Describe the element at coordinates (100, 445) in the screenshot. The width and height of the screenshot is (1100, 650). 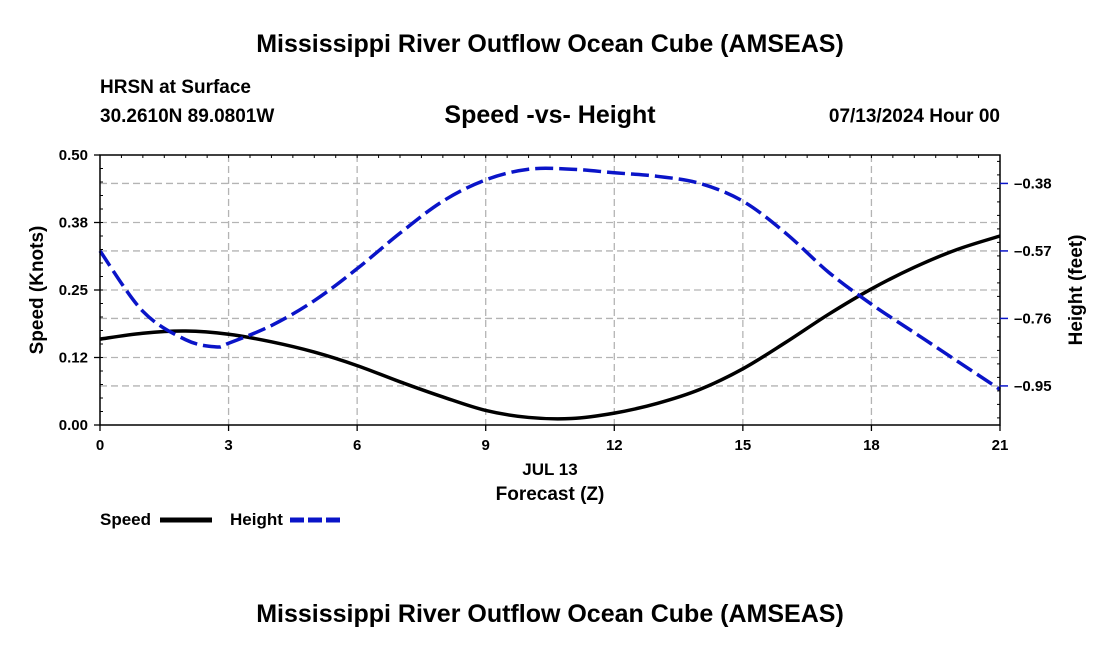
I see `x-tick-label: 0` at that location.